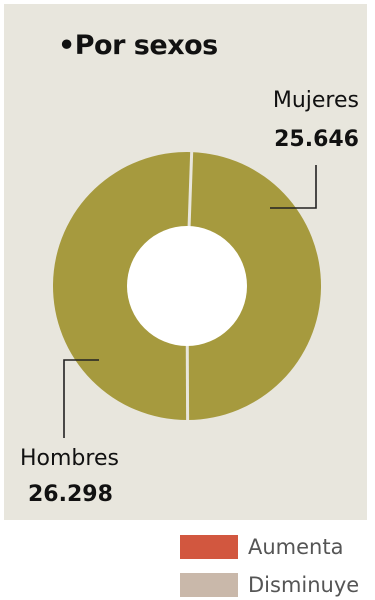 This screenshot has height=600, width=375. What do you see at coordinates (315, 100) in the screenshot?
I see `mujeres-label: Mujeres` at bounding box center [315, 100].